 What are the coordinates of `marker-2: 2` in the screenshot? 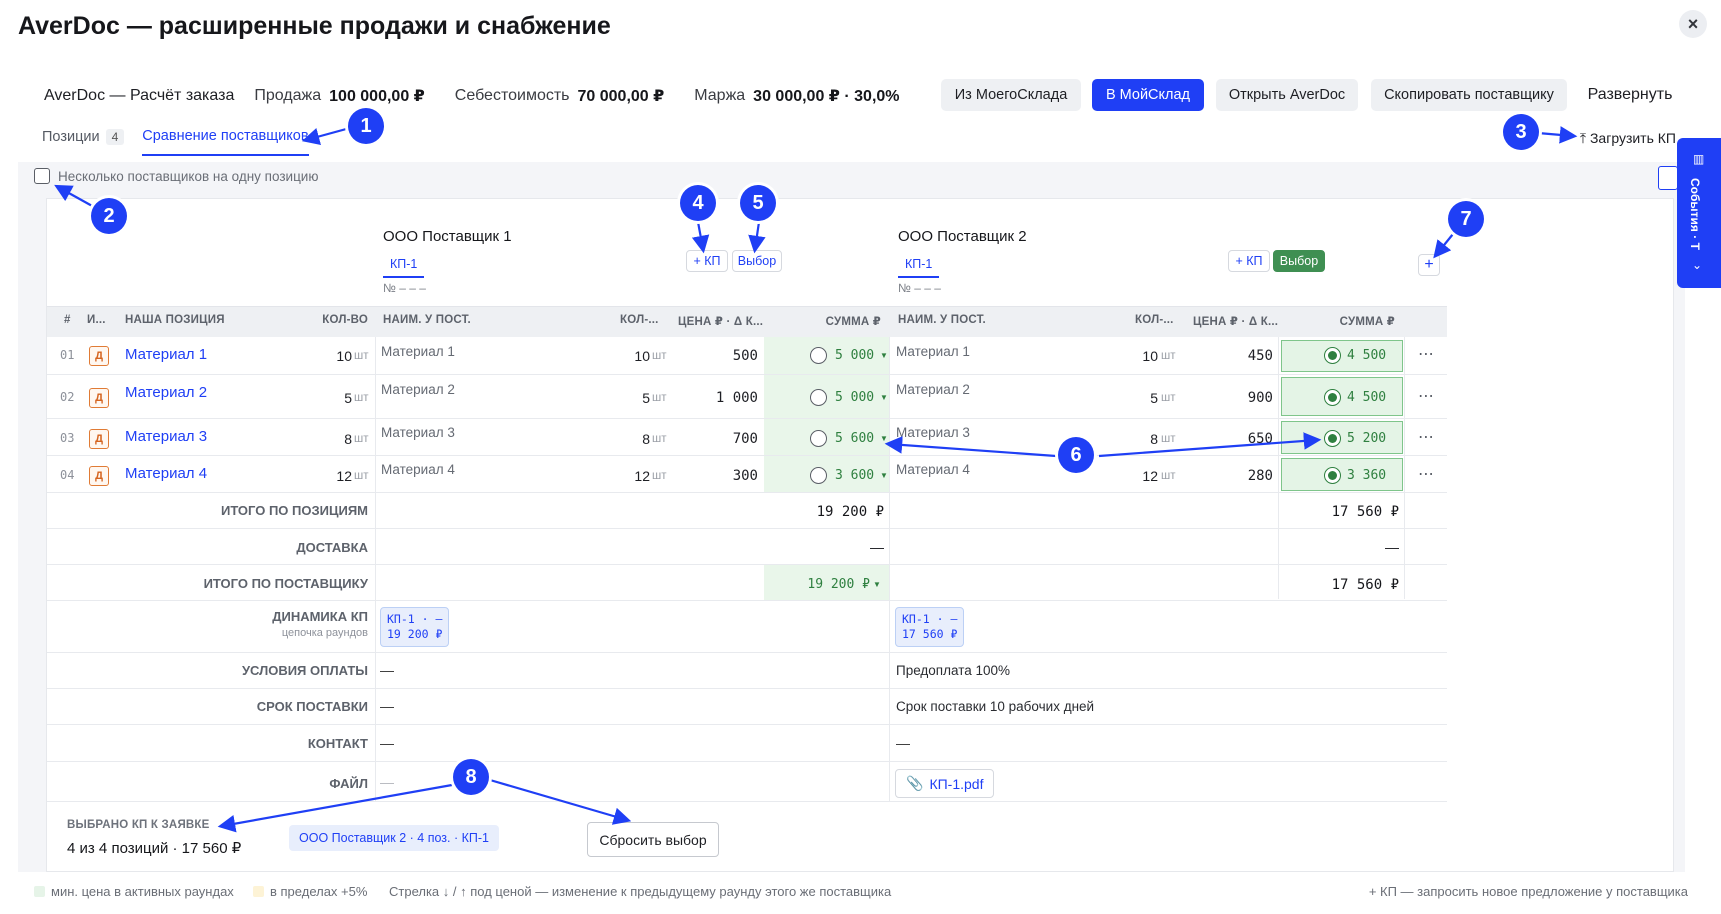 It's located at (109, 216).